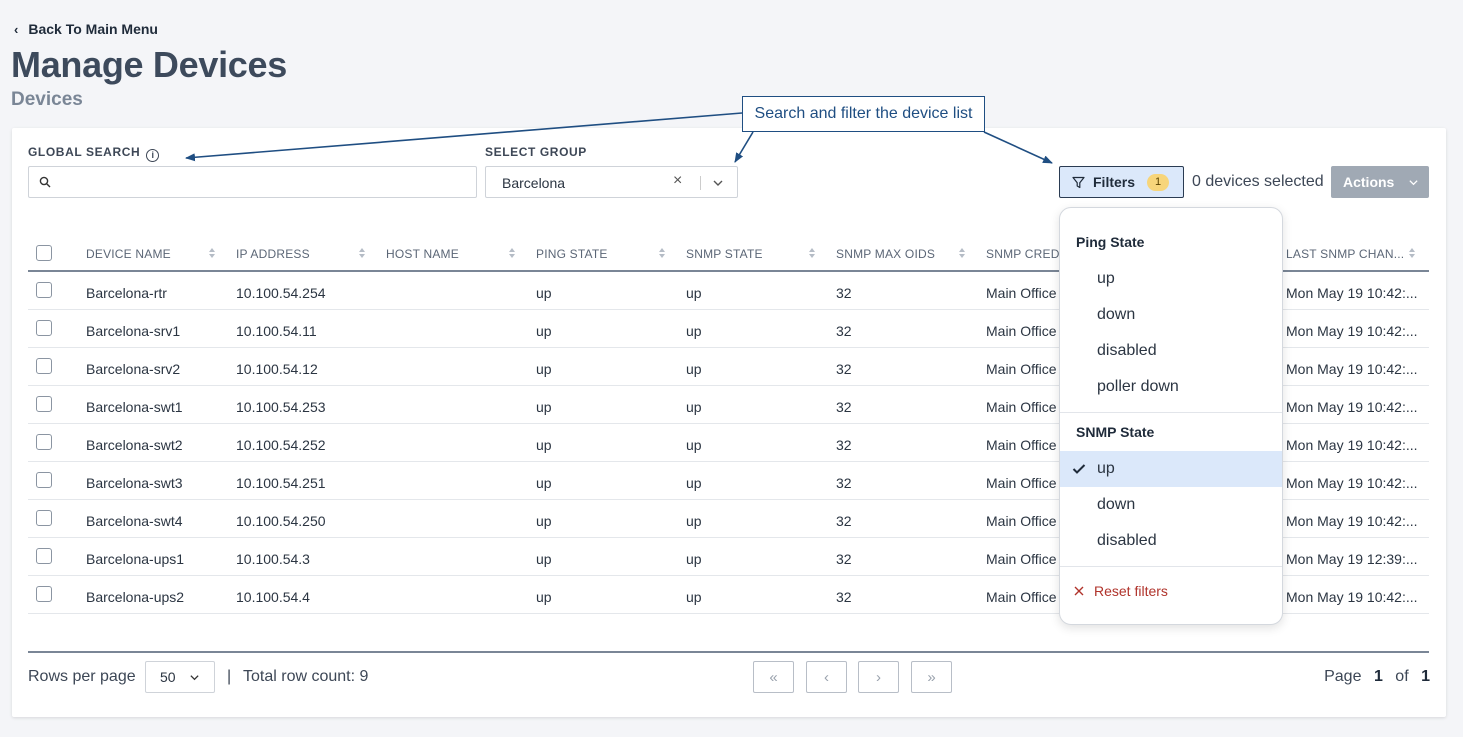 The width and height of the screenshot is (1463, 737). I want to click on global-search-input, so click(252, 182).